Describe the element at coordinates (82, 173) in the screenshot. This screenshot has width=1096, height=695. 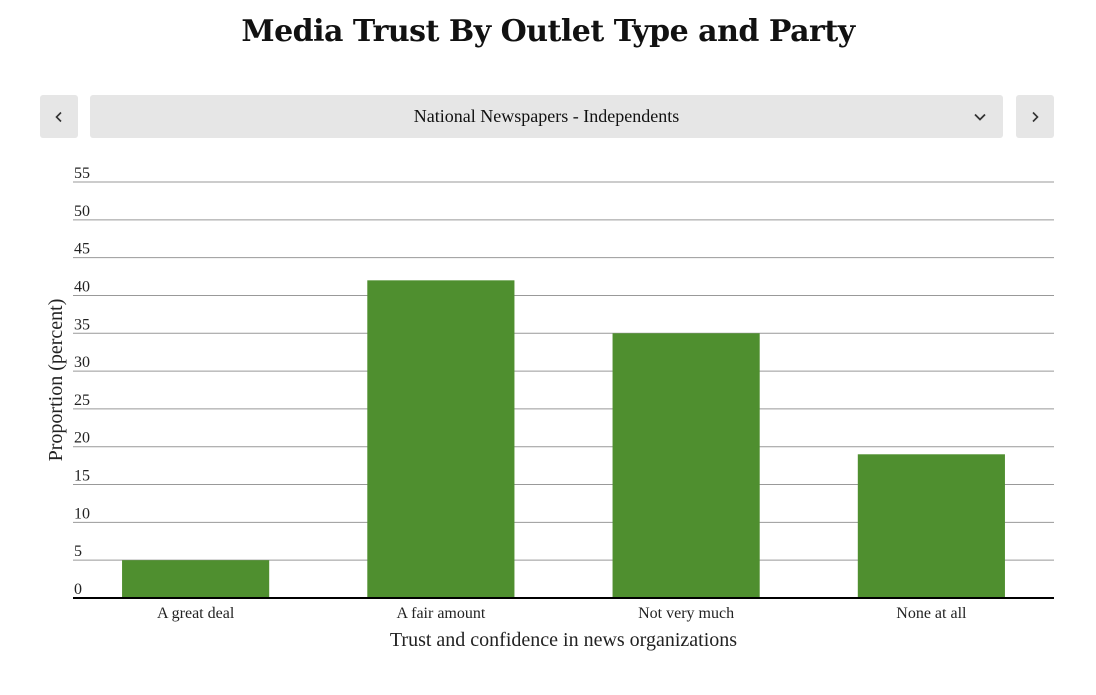
I see `y-tick-label: 55` at that location.